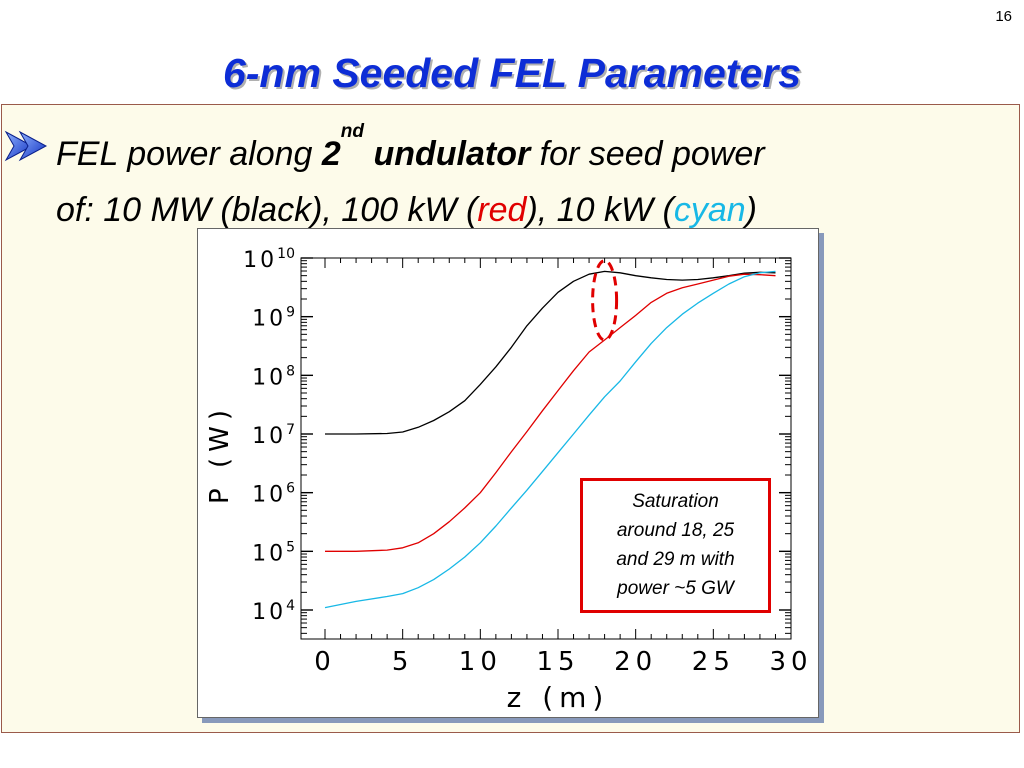 Image resolution: width=1024 pixels, height=768 pixels. I want to click on bullet-line2-b: ), 10 kW (, so click(600, 210).